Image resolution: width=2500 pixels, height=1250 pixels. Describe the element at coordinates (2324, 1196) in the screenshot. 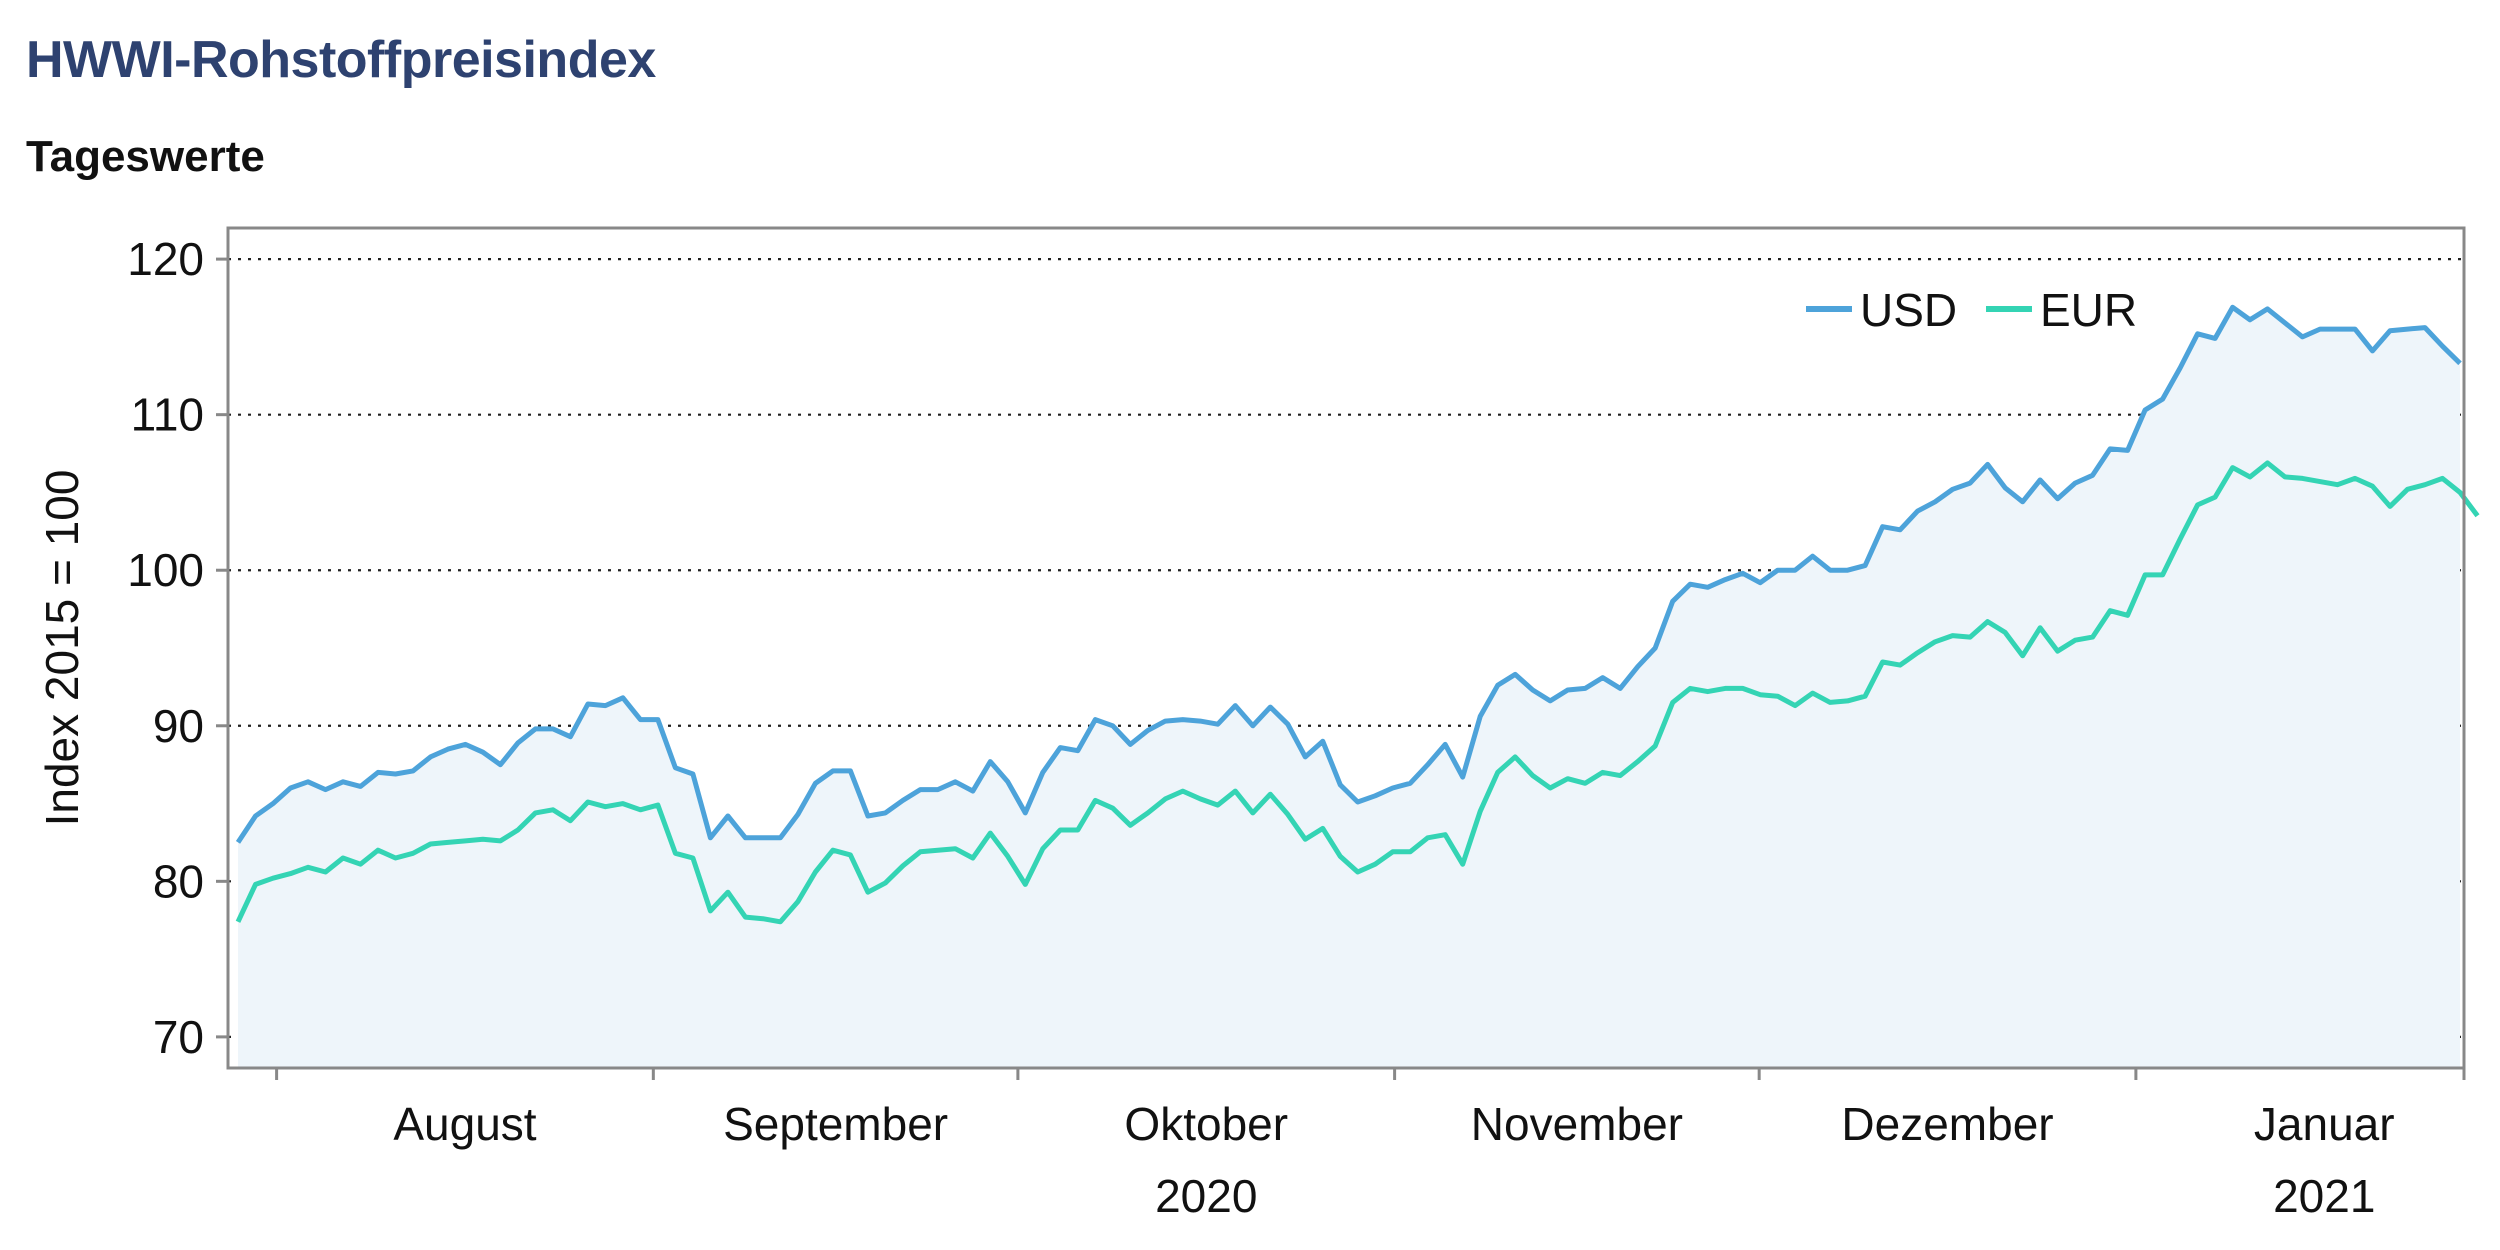

I see `x-year-label: 2021` at that location.